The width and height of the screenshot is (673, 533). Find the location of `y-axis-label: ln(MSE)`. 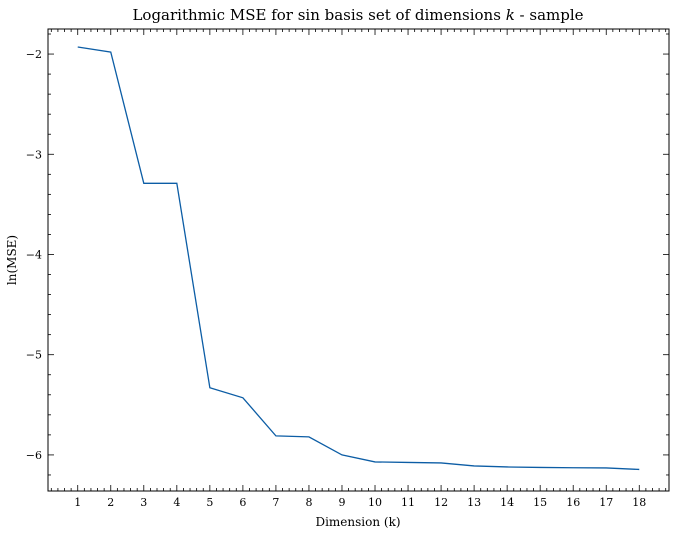

y-axis-label: ln(MSE) is located at coordinates (12, 260).